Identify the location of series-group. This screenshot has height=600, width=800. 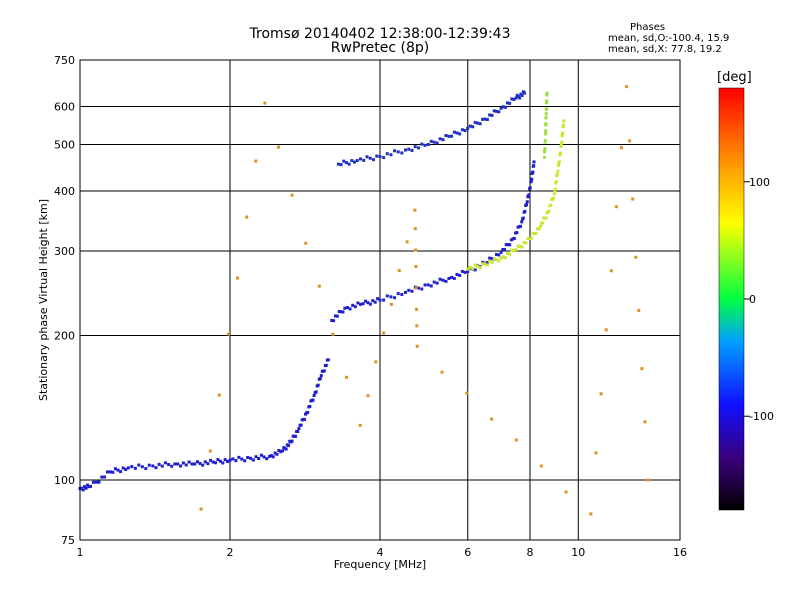
(431, 128).